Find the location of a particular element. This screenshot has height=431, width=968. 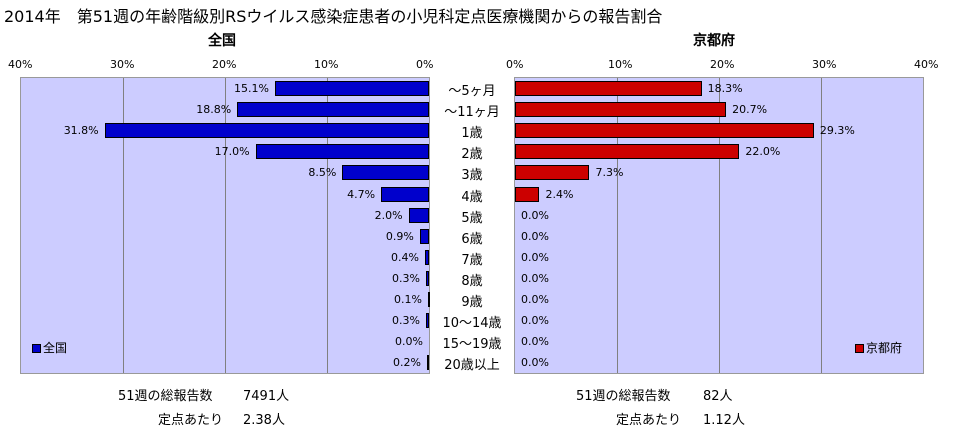

right-legend-label: 京都府 is located at coordinates (884, 348).